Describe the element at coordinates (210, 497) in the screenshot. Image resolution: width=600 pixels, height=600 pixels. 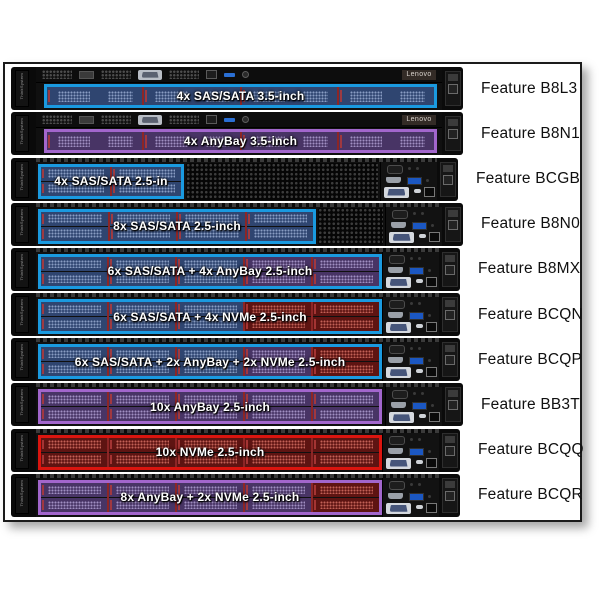
I see `drive-config-label: 8x AnyBay + 2x NVMe 2.5-inch` at that location.